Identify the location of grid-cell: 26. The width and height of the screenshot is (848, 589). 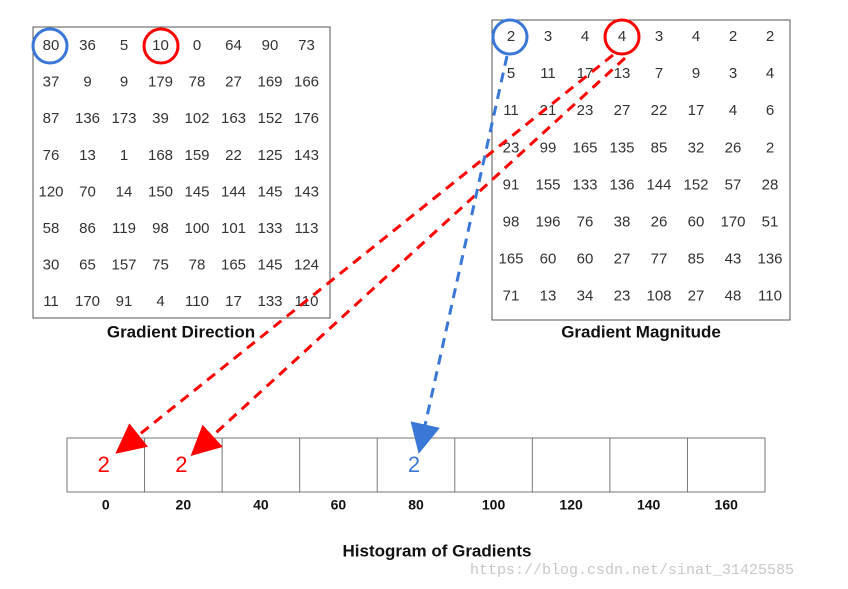
(659, 221).